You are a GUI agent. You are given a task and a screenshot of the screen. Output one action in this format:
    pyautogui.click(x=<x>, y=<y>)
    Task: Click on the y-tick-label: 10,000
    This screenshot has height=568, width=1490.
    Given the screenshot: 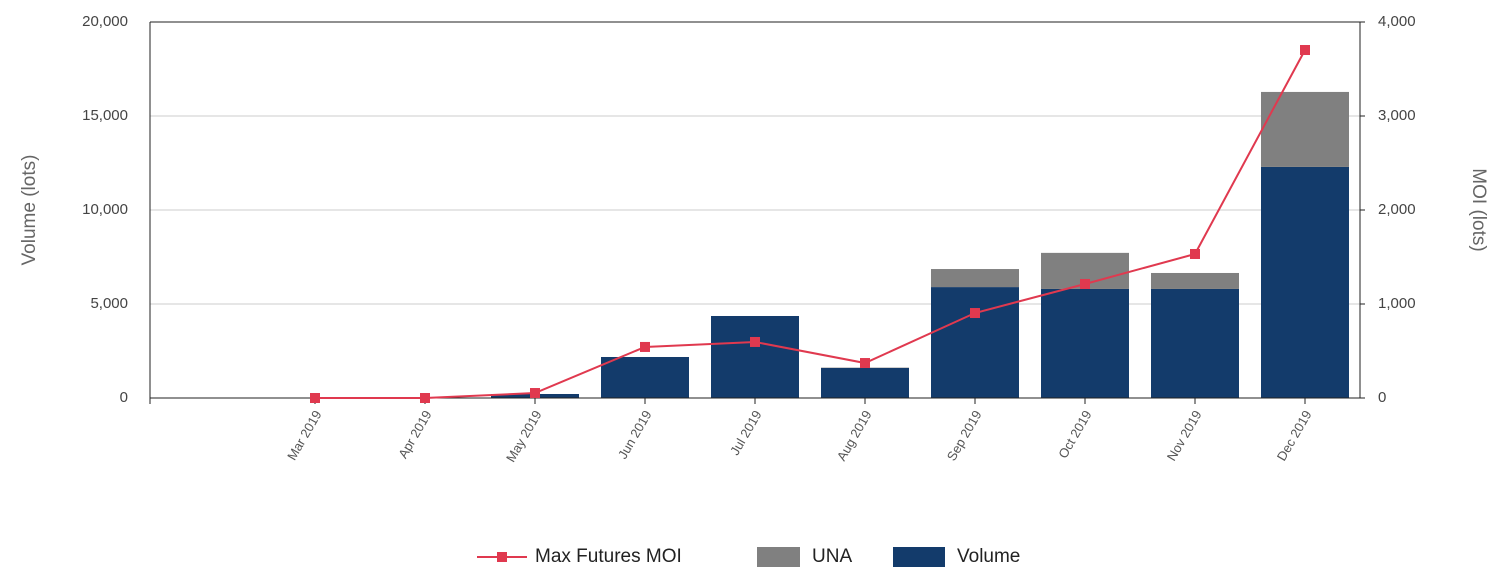 What is the action you would take?
    pyautogui.click(x=105, y=209)
    